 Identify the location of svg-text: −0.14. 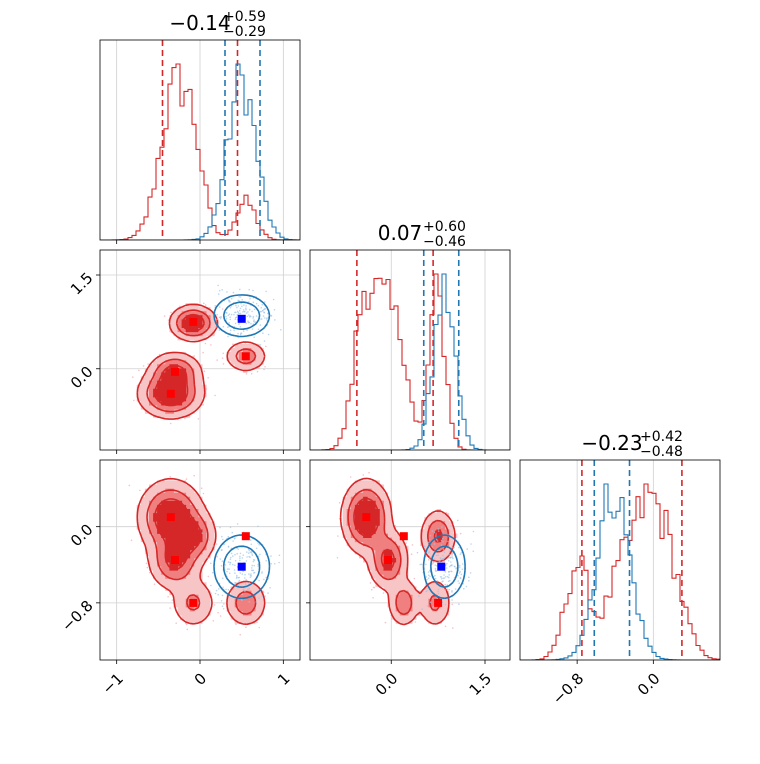
(199, 23).